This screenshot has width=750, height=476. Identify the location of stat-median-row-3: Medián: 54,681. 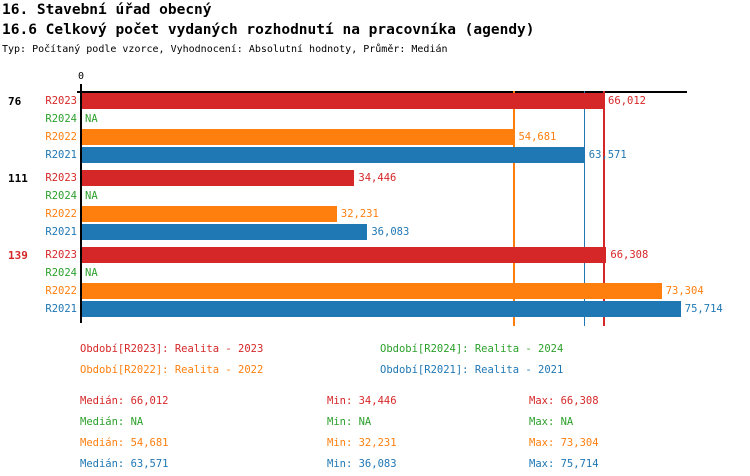
(124, 443).